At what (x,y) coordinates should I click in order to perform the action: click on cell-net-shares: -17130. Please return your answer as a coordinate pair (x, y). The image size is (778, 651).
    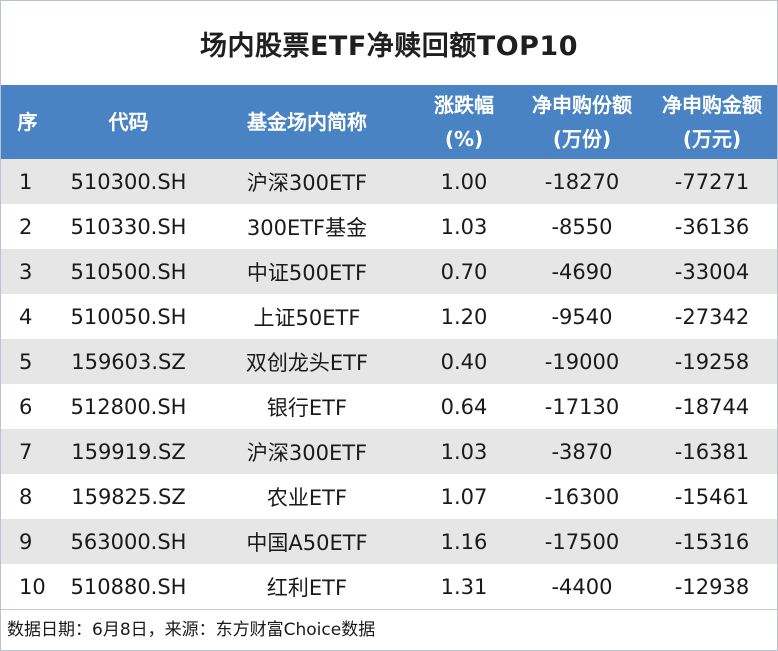
    Looking at the image, I should click on (582, 406).